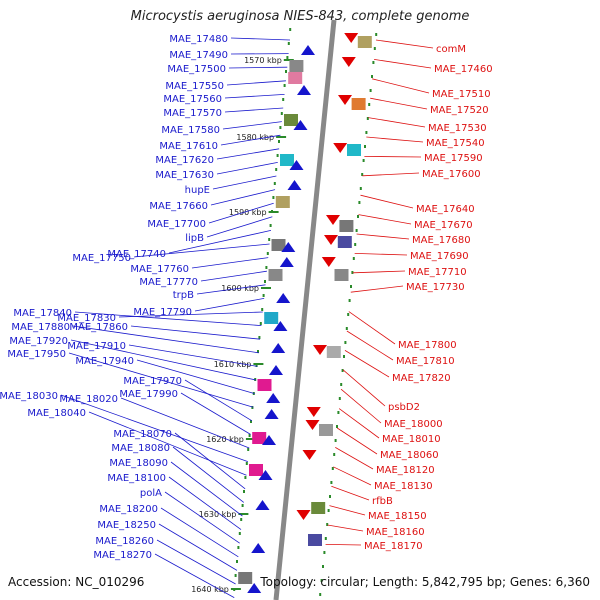 The width and height of the screenshot is (600, 600). What do you see at coordinates (126, 525) in the screenshot?
I see `left-gene-label: MAE_18250` at bounding box center [126, 525].